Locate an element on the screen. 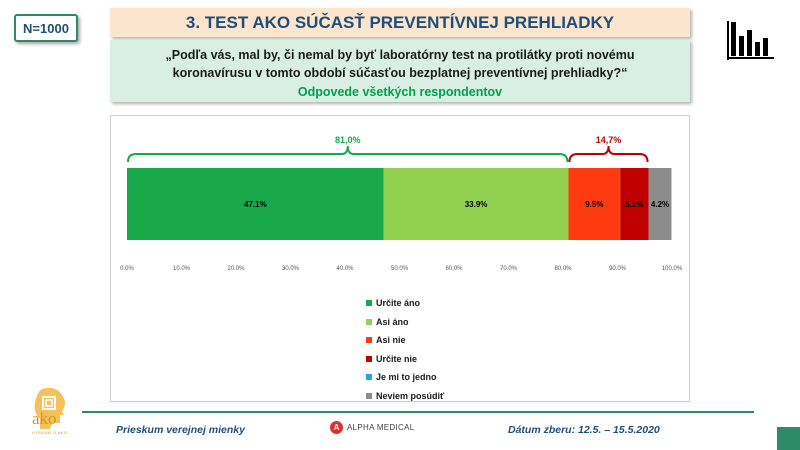 The width and height of the screenshot is (800, 450). bar-value-label: 5.2% is located at coordinates (634, 204).